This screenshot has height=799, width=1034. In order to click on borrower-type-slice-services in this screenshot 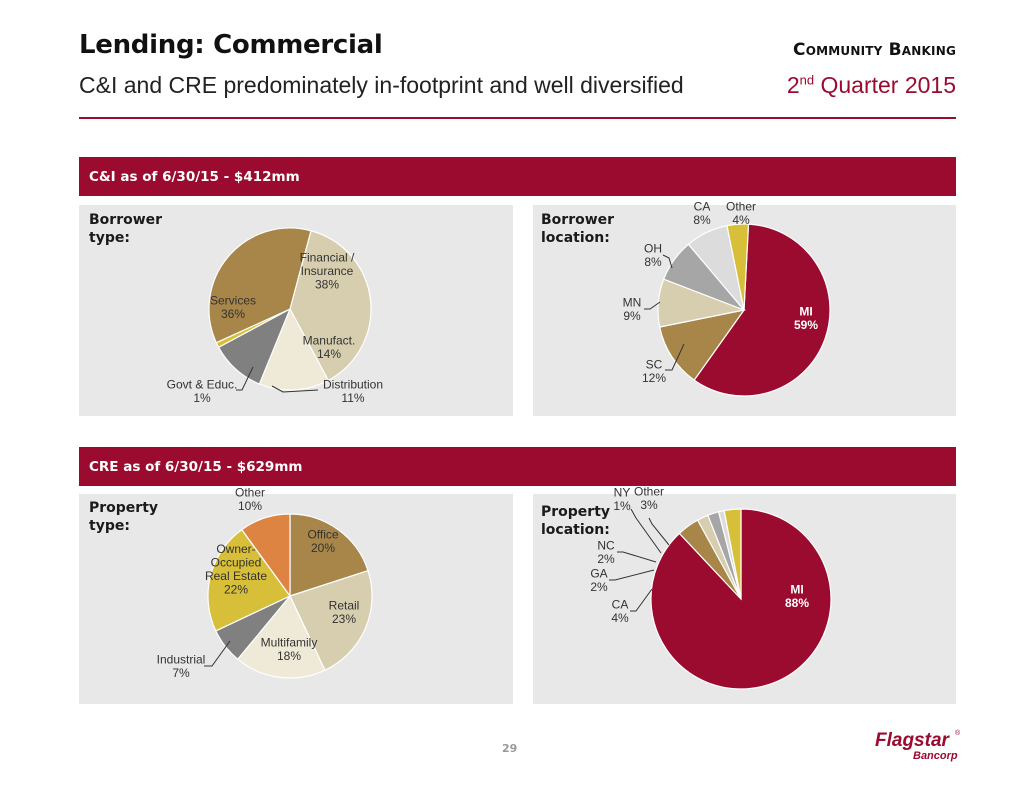, I will do `click(260, 285)`.